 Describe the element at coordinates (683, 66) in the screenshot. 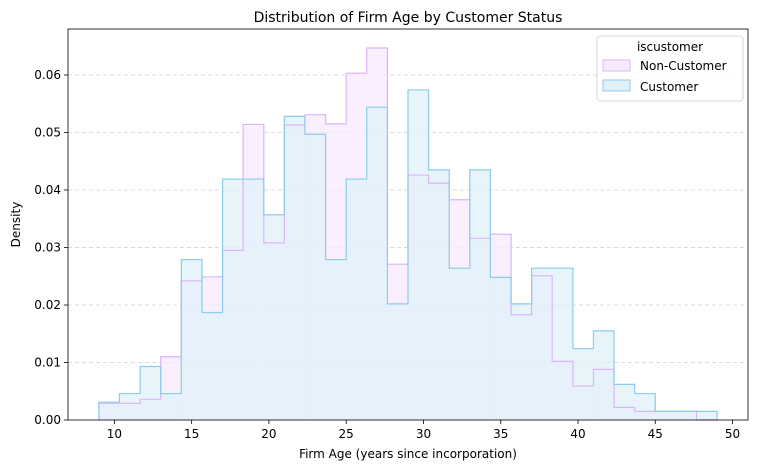

I see `legend-label-non-customer: Non-Customer` at that location.